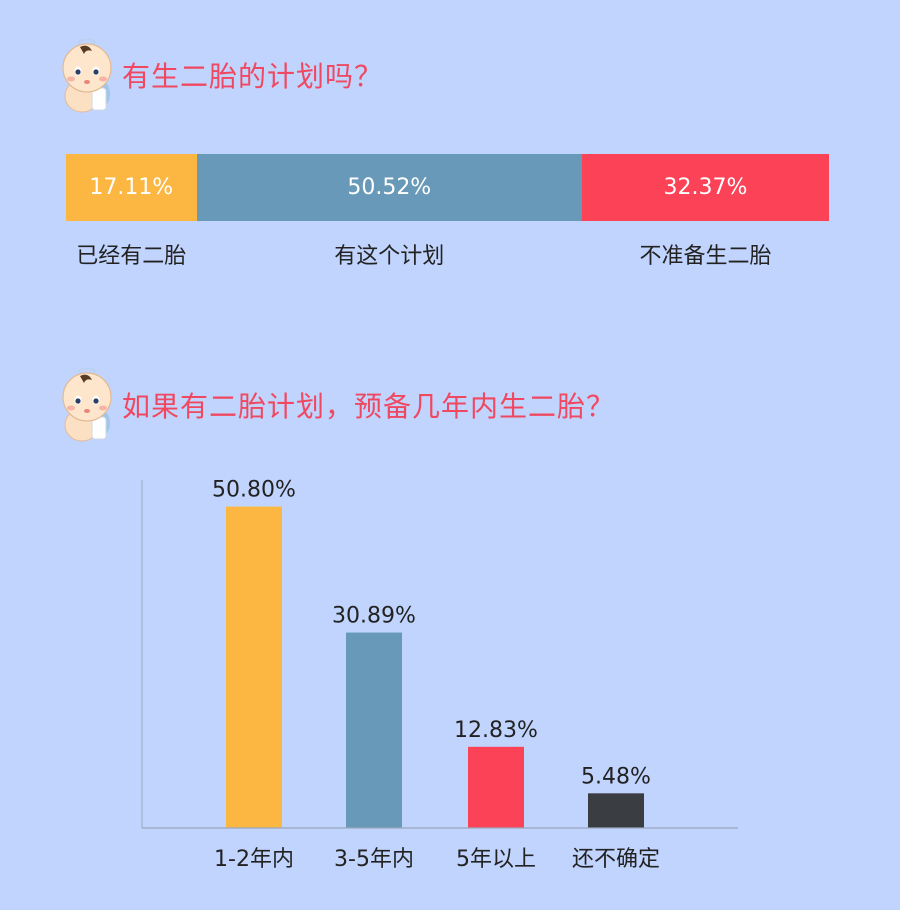 The height and width of the screenshot is (910, 900). I want to click on bar-value-label: 5.48%, so click(616, 776).